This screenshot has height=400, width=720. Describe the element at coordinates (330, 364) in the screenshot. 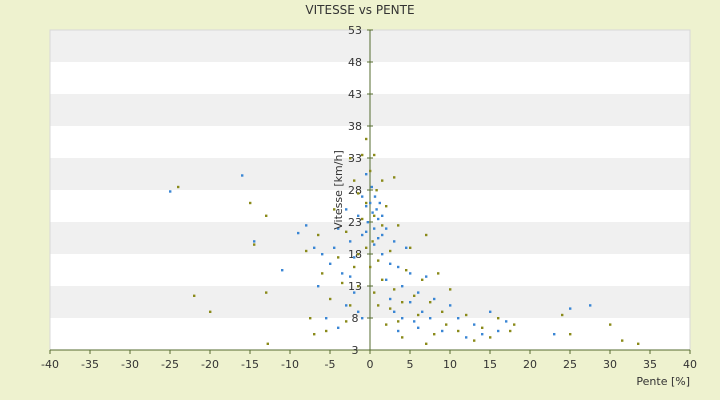

I see `x-tick-label: -5` at that location.